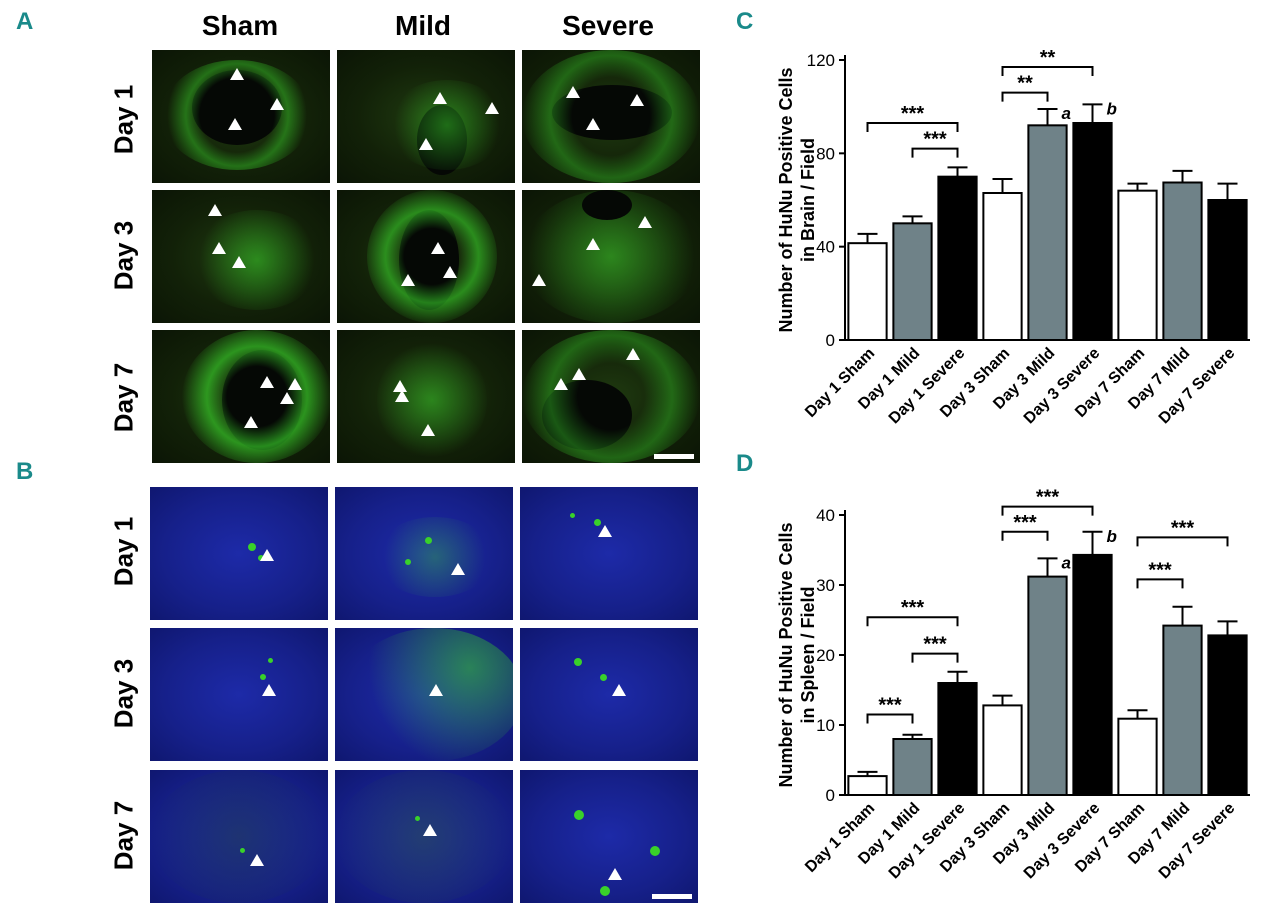 The width and height of the screenshot is (1280, 918). Describe the element at coordinates (830, 795) in the screenshot. I see `chart-d-ytick-label-0: 0` at that location.